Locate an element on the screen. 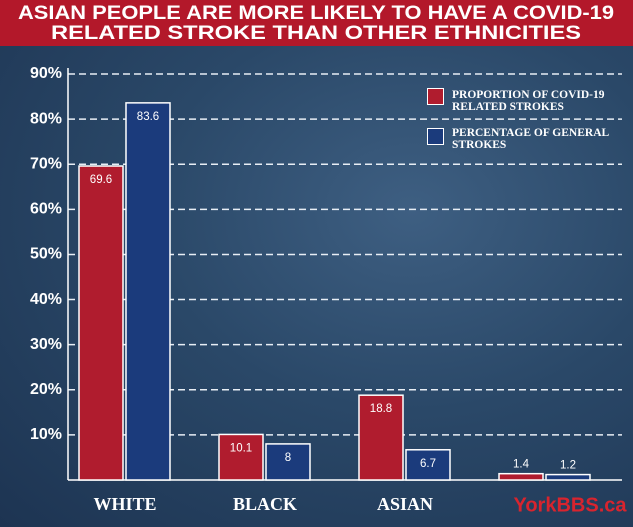 The width and height of the screenshot is (633, 527). y-tick-label: 20% is located at coordinates (46, 389).